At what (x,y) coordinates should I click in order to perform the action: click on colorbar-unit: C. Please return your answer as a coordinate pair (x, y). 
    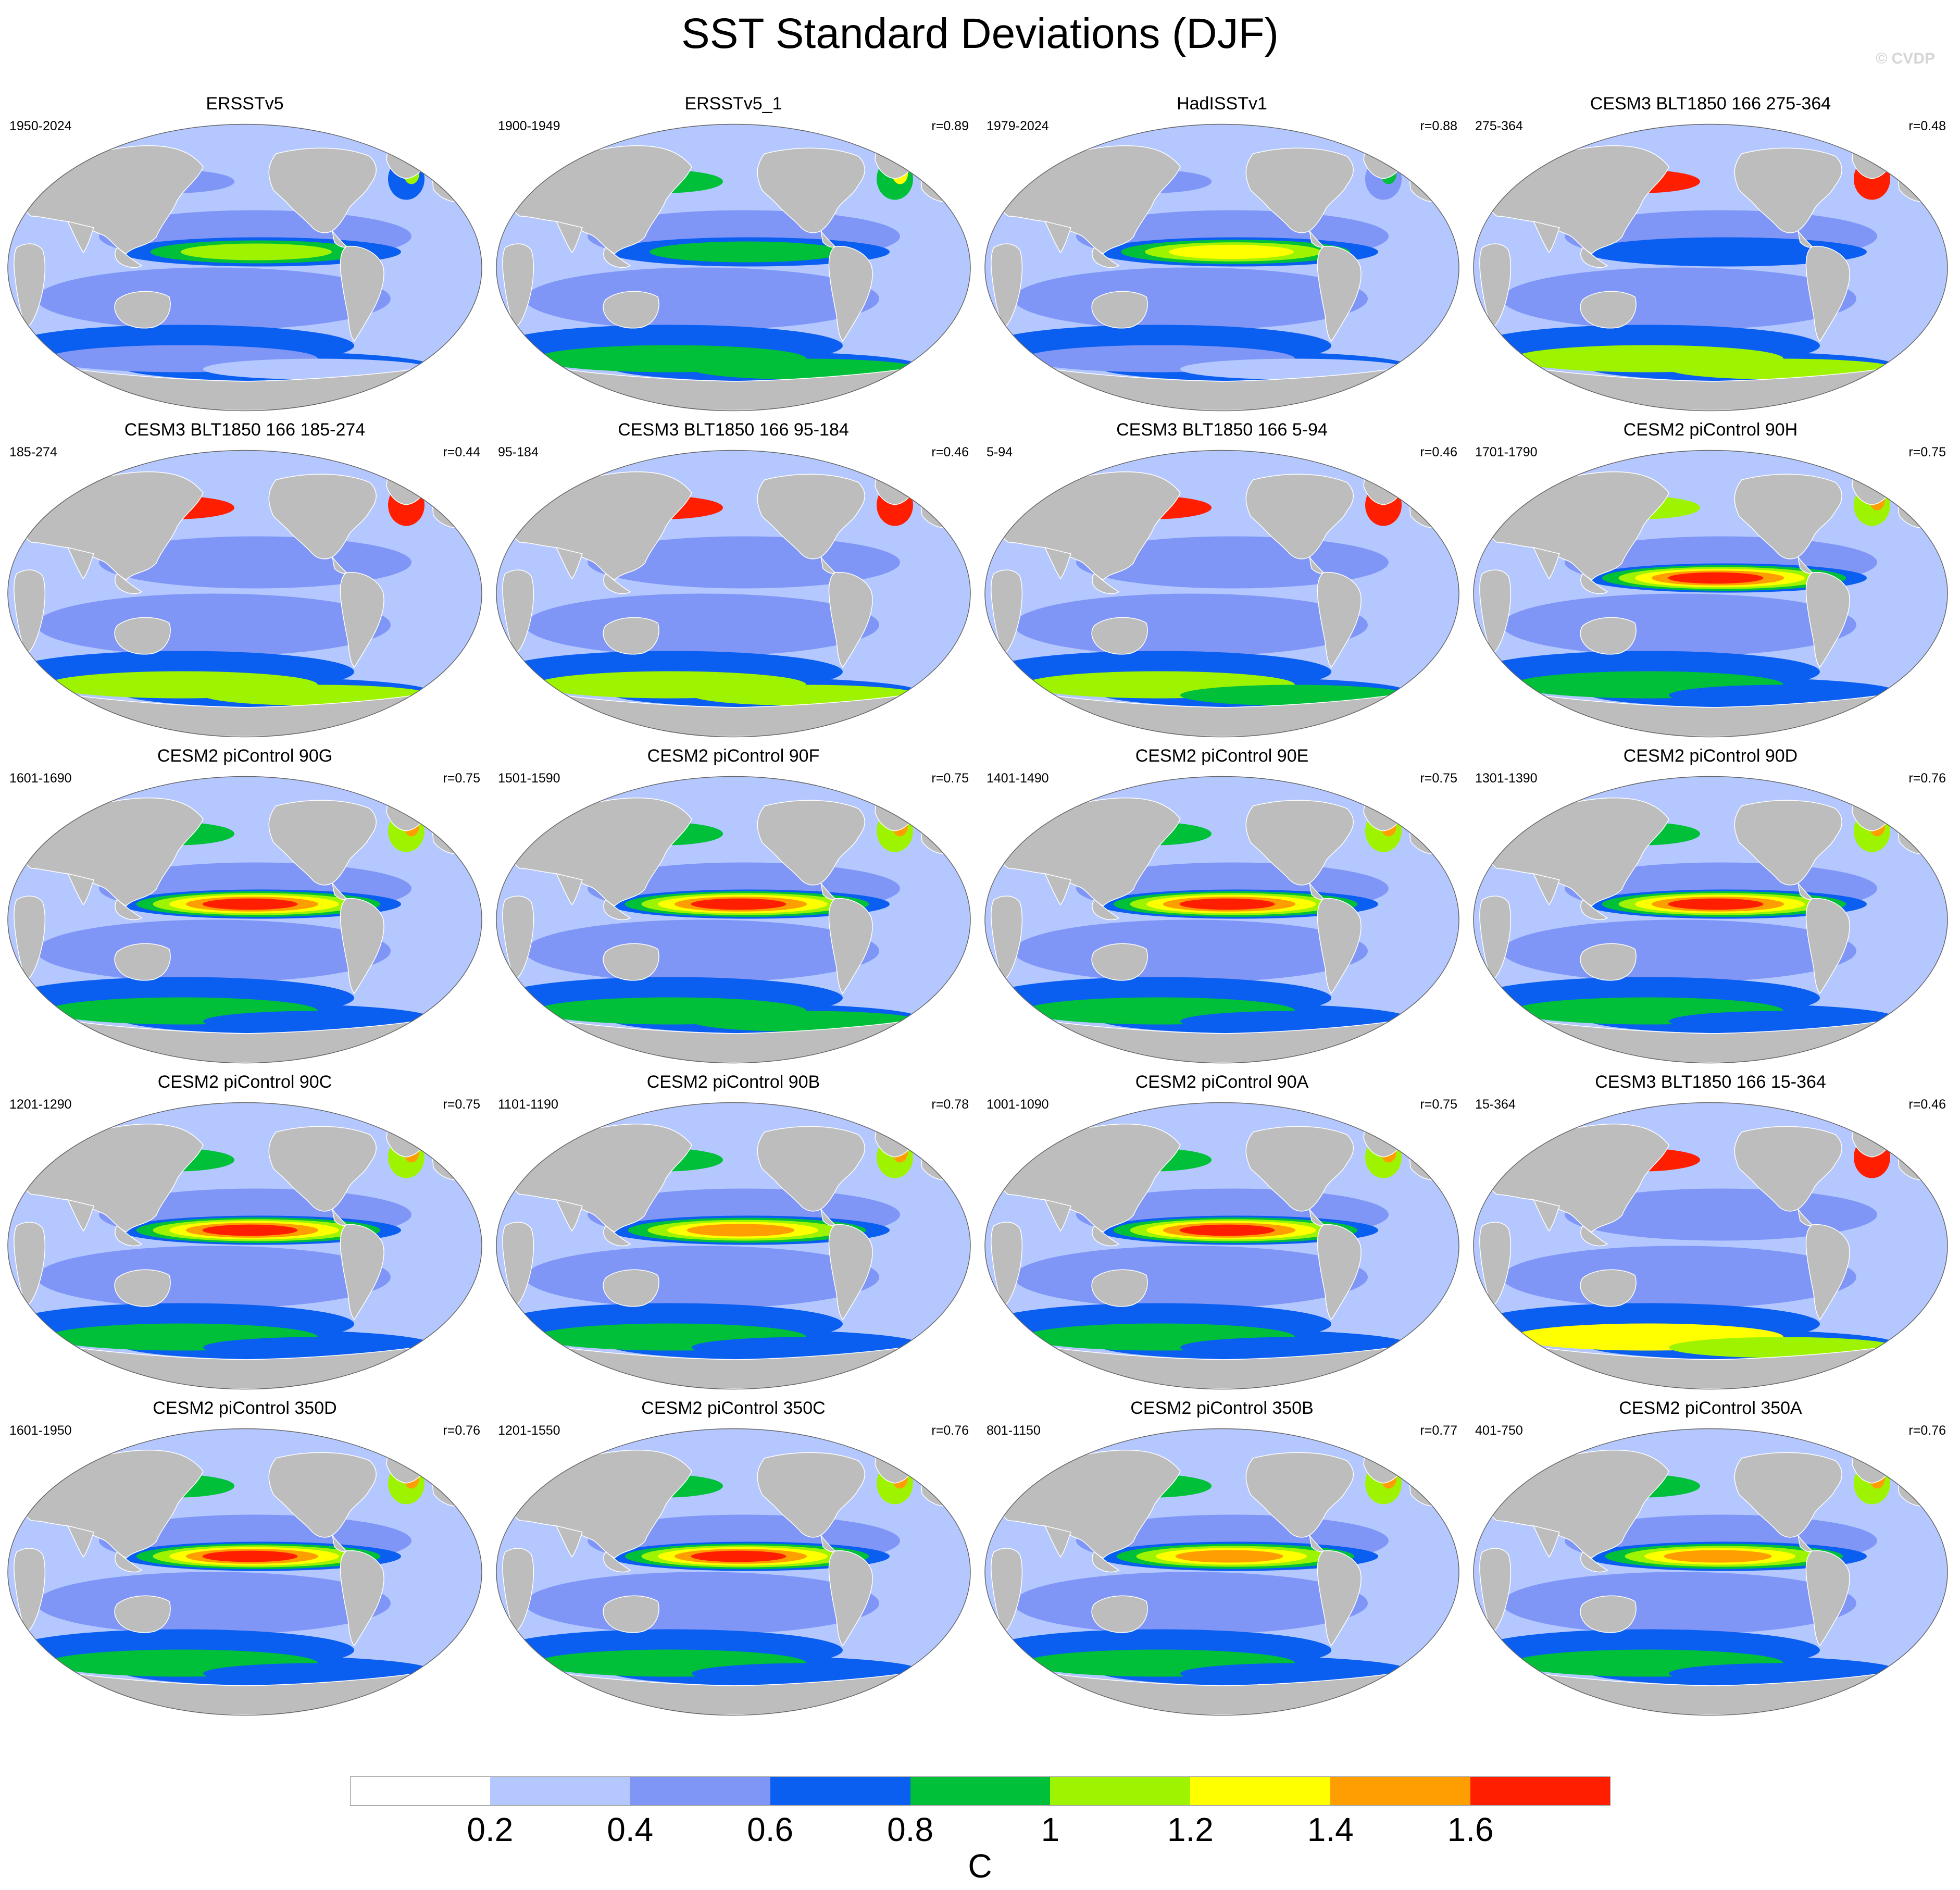
    Looking at the image, I should click on (980, 1866).